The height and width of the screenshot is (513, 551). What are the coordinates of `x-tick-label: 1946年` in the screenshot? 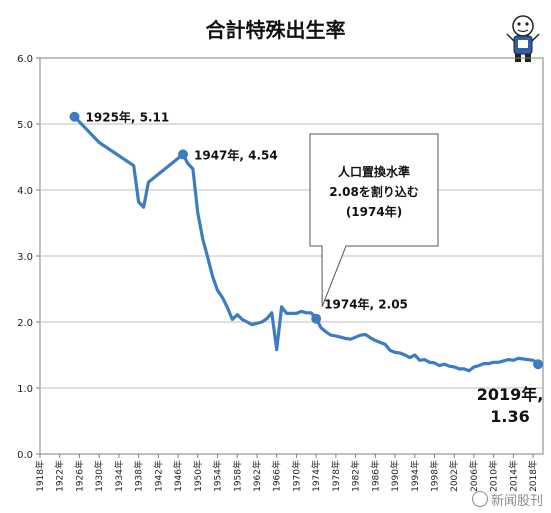 It's located at (178, 476).